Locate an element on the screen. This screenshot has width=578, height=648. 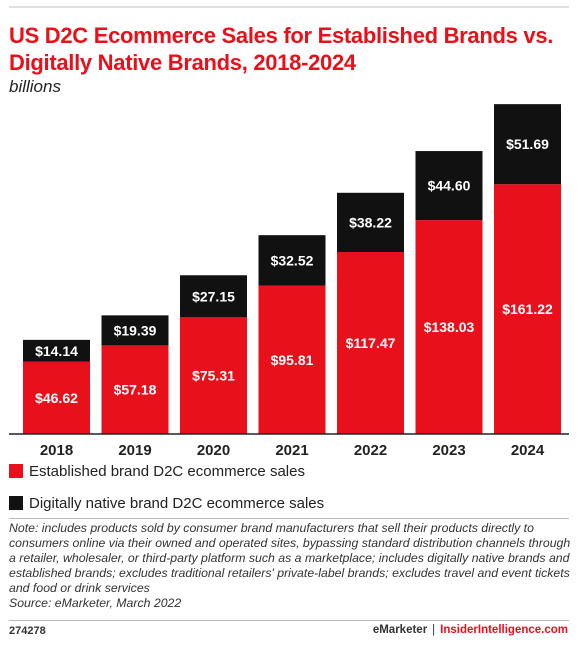
source-text: Source: eMarketer, March 2022 is located at coordinates (95, 603).